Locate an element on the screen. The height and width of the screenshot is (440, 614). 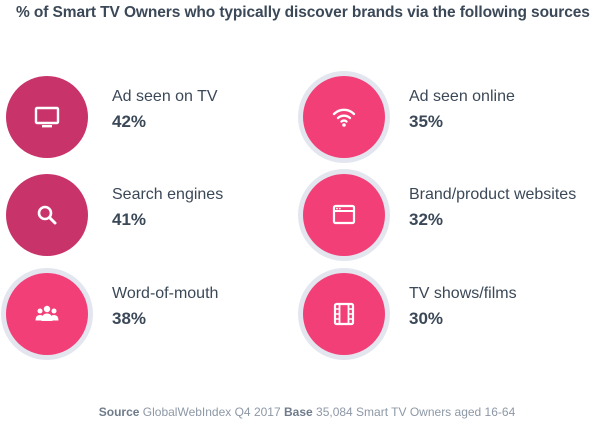
stat-label: Search engines is located at coordinates (168, 194).